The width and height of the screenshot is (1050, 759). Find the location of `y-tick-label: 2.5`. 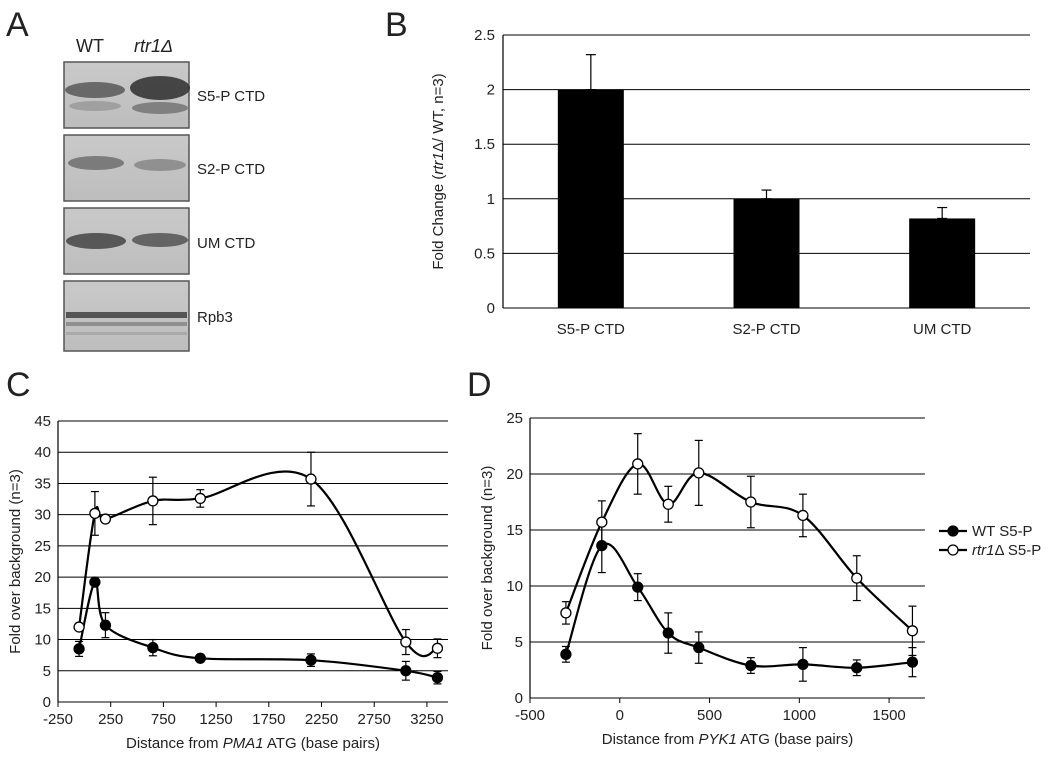

y-tick-label: 2.5 is located at coordinates (484, 35).